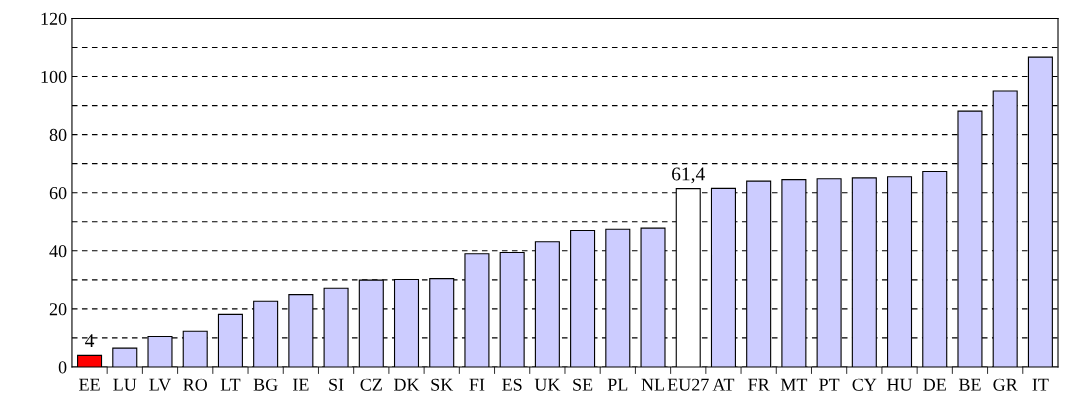  Describe the element at coordinates (125, 384) in the screenshot. I see `x-tick-label: LU` at that location.